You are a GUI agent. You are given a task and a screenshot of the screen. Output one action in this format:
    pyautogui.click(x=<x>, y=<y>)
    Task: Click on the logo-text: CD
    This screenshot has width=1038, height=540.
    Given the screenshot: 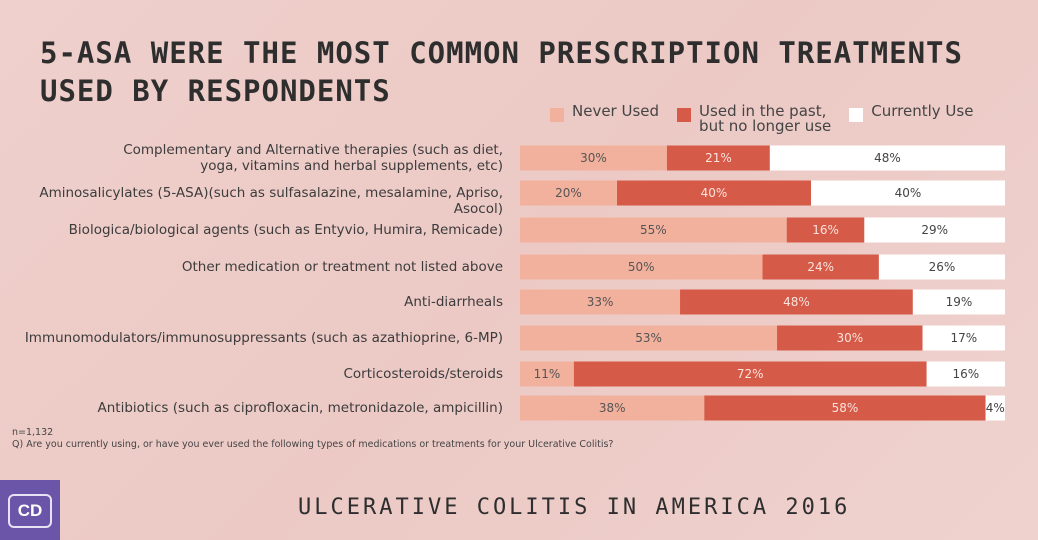 What is the action you would take?
    pyautogui.click(x=30, y=511)
    